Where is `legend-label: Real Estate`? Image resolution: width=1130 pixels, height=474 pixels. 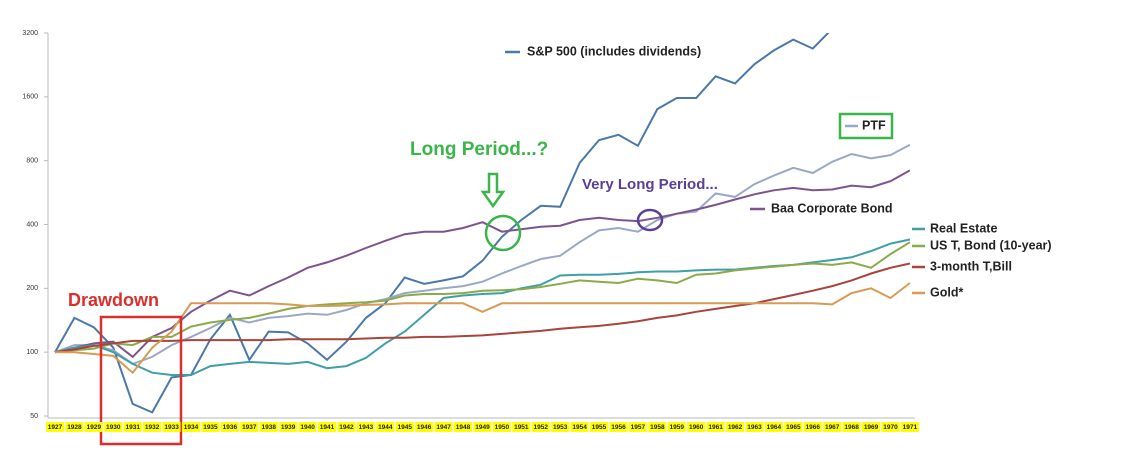 legend-label: Real Estate is located at coordinates (963, 228).